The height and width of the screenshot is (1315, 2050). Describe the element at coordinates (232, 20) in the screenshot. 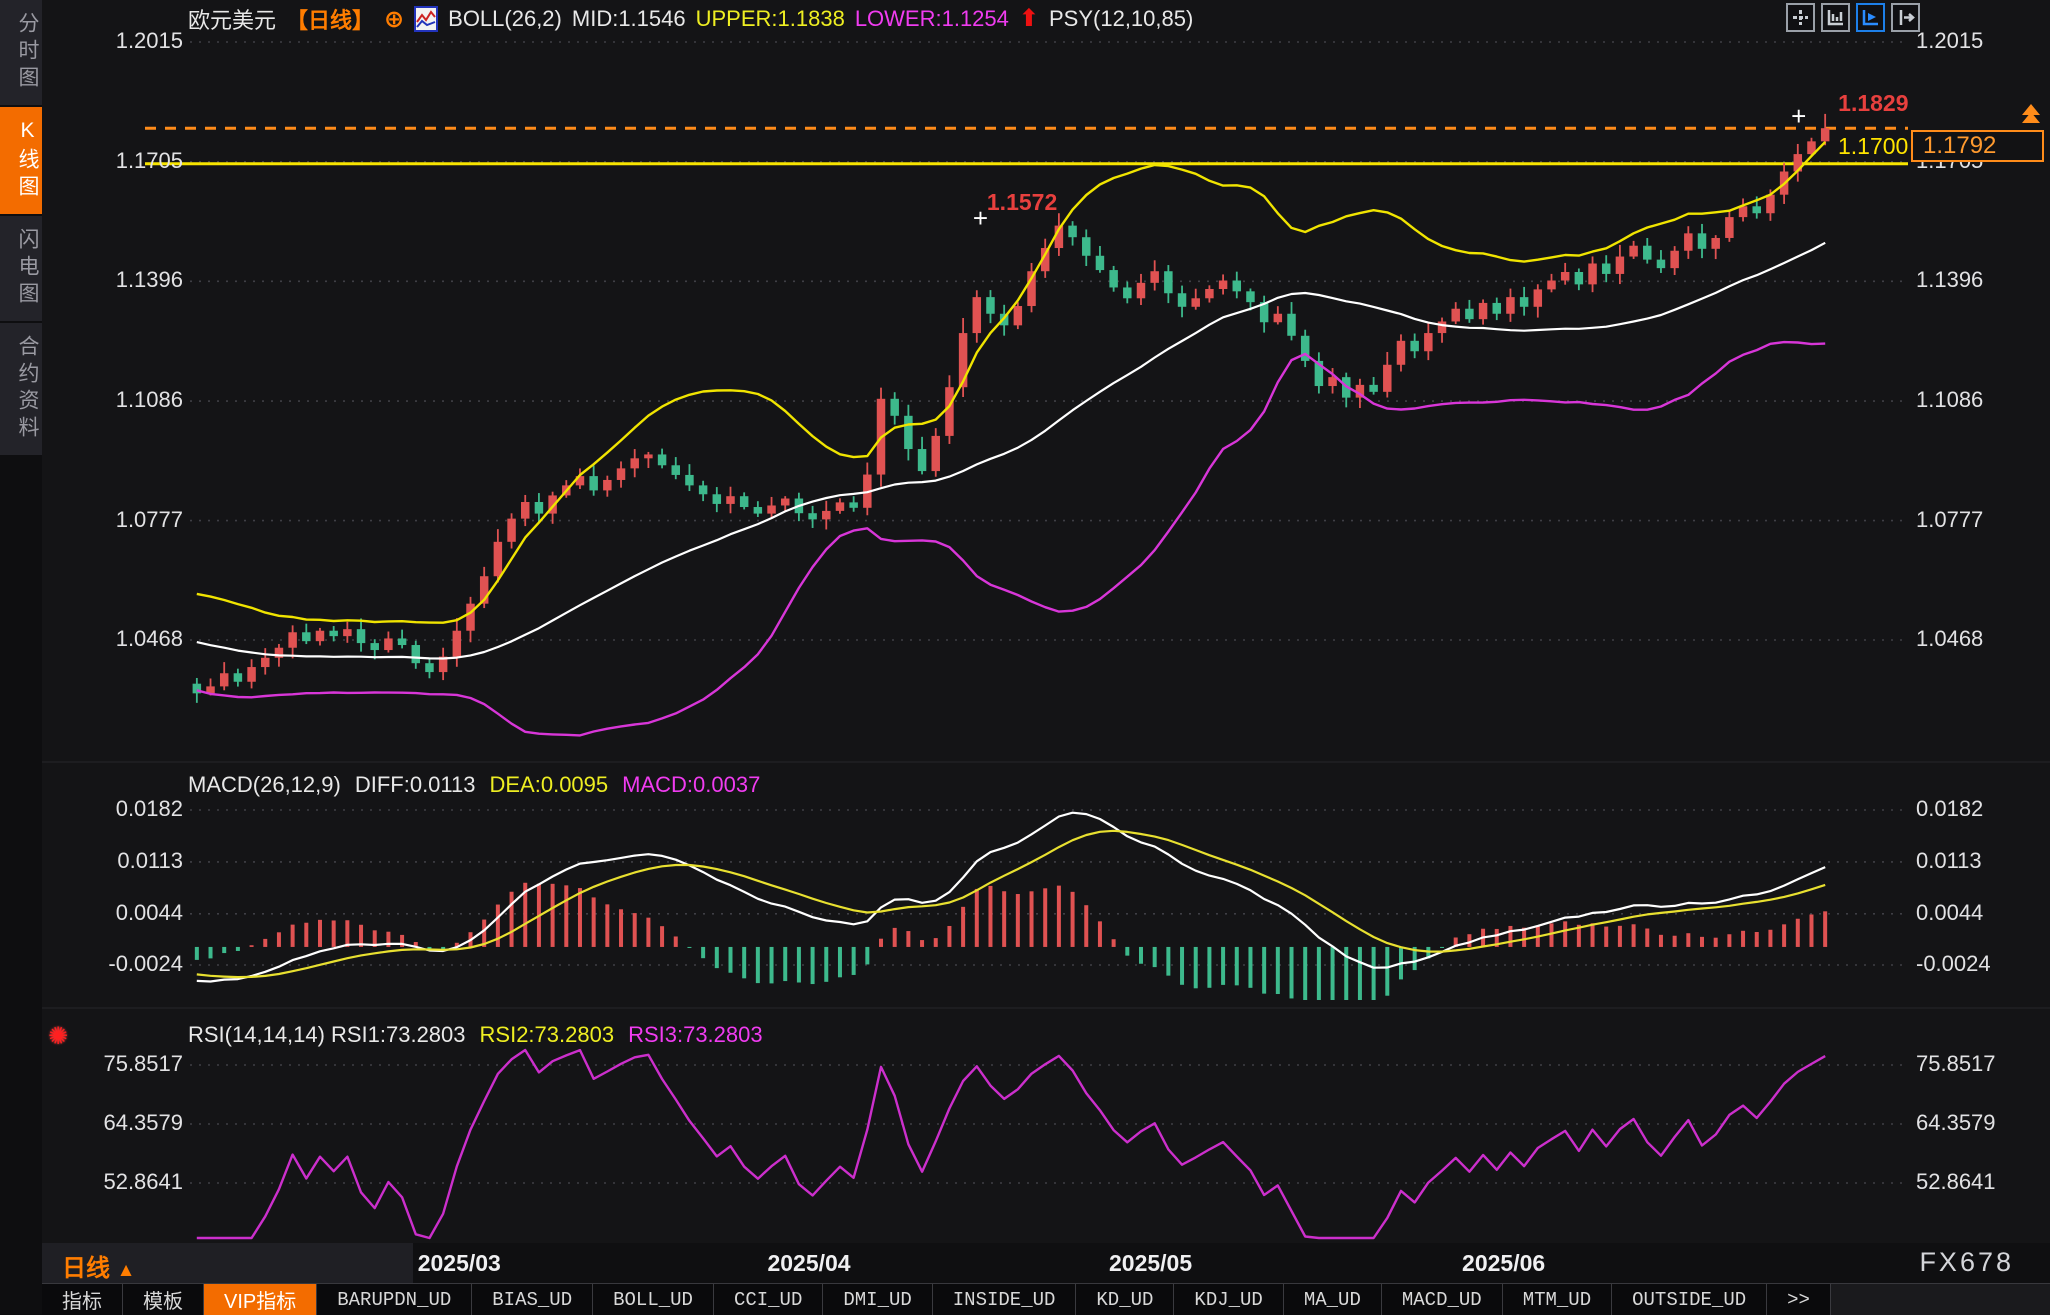

I see `symbol-name: 欧元美元` at that location.